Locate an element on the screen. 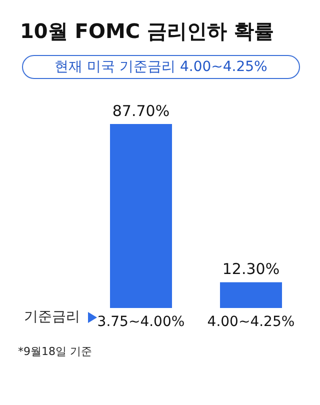 The height and width of the screenshot is (405, 320). data-label: 12.30% is located at coordinates (251, 269).